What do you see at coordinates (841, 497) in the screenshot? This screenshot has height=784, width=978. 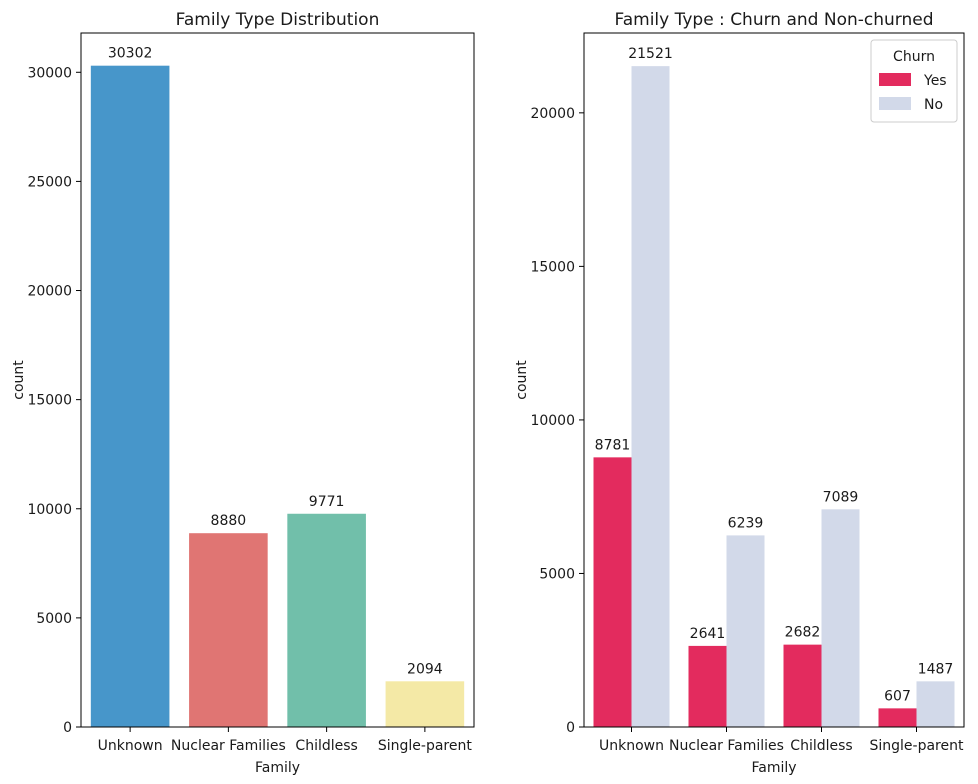 I see `data-label: 7089` at bounding box center [841, 497].